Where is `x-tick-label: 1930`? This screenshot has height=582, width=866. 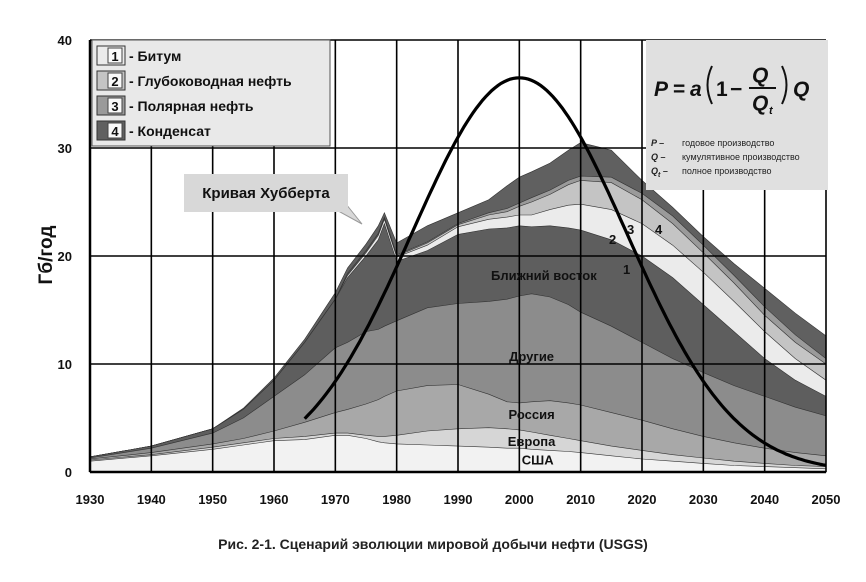 x-tick-label: 1930 is located at coordinates (90, 499).